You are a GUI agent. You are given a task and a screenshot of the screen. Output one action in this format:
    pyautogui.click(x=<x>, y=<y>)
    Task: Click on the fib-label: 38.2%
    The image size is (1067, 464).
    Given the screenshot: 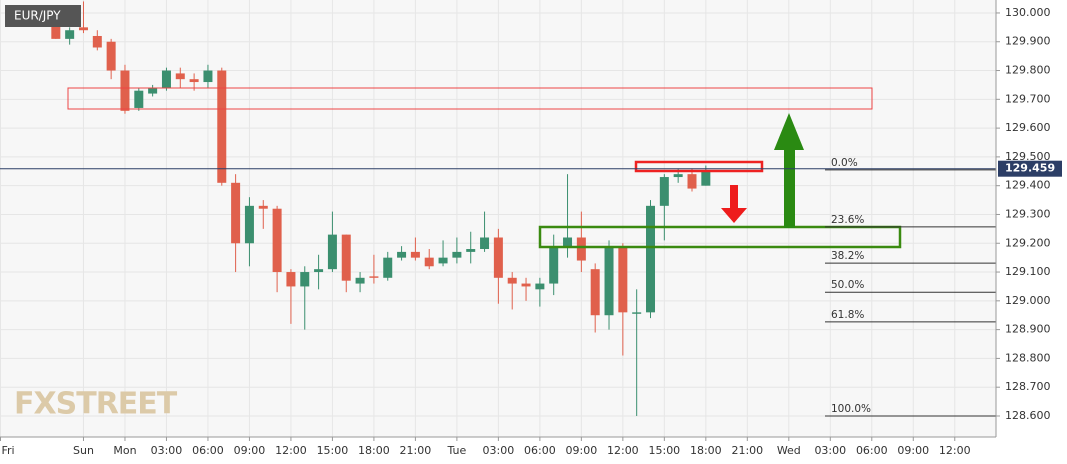 What is the action you would take?
    pyautogui.click(x=847, y=256)
    